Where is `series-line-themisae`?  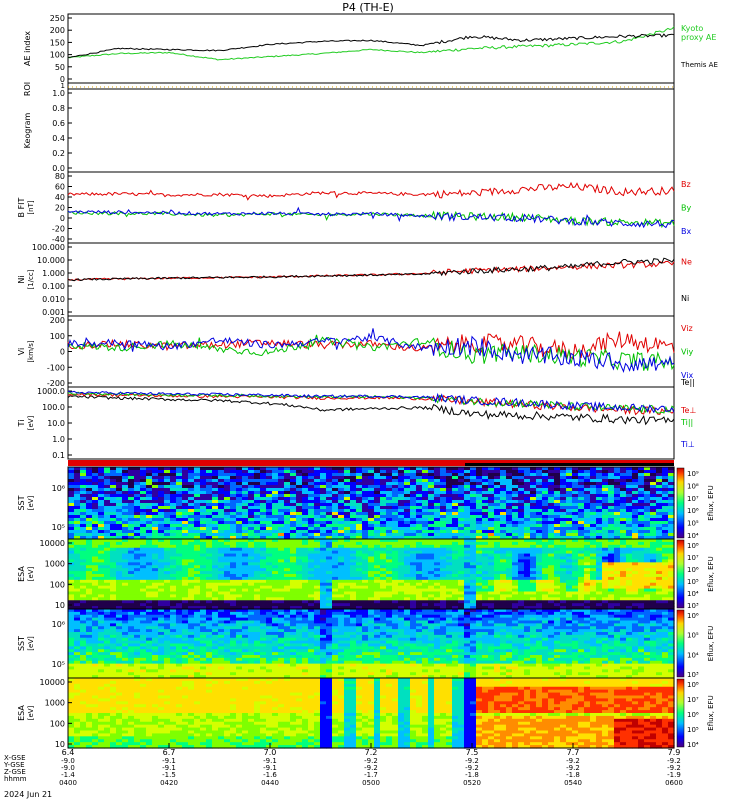 series-line-themisae is located at coordinates (371, 45).